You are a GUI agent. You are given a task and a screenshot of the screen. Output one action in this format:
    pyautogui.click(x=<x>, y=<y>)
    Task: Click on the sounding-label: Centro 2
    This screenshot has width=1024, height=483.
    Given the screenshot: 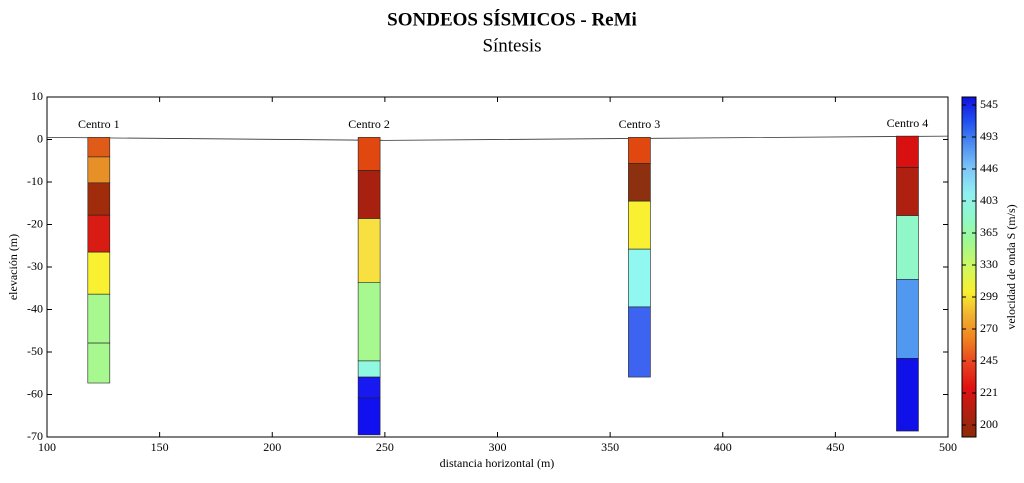 What is the action you would take?
    pyautogui.click(x=369, y=124)
    